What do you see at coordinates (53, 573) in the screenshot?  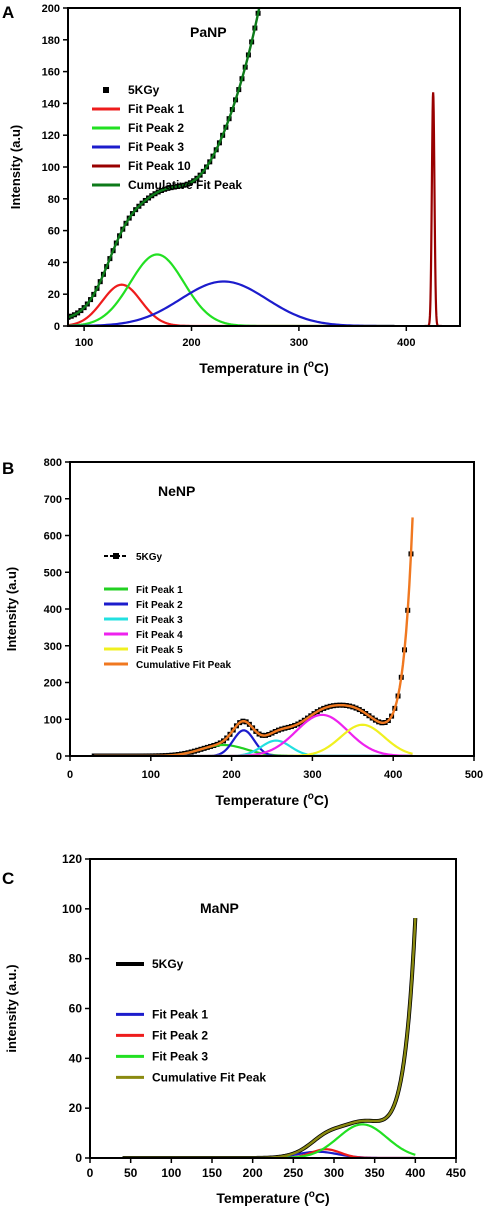 I see `y-tick-label: 500` at bounding box center [53, 573].